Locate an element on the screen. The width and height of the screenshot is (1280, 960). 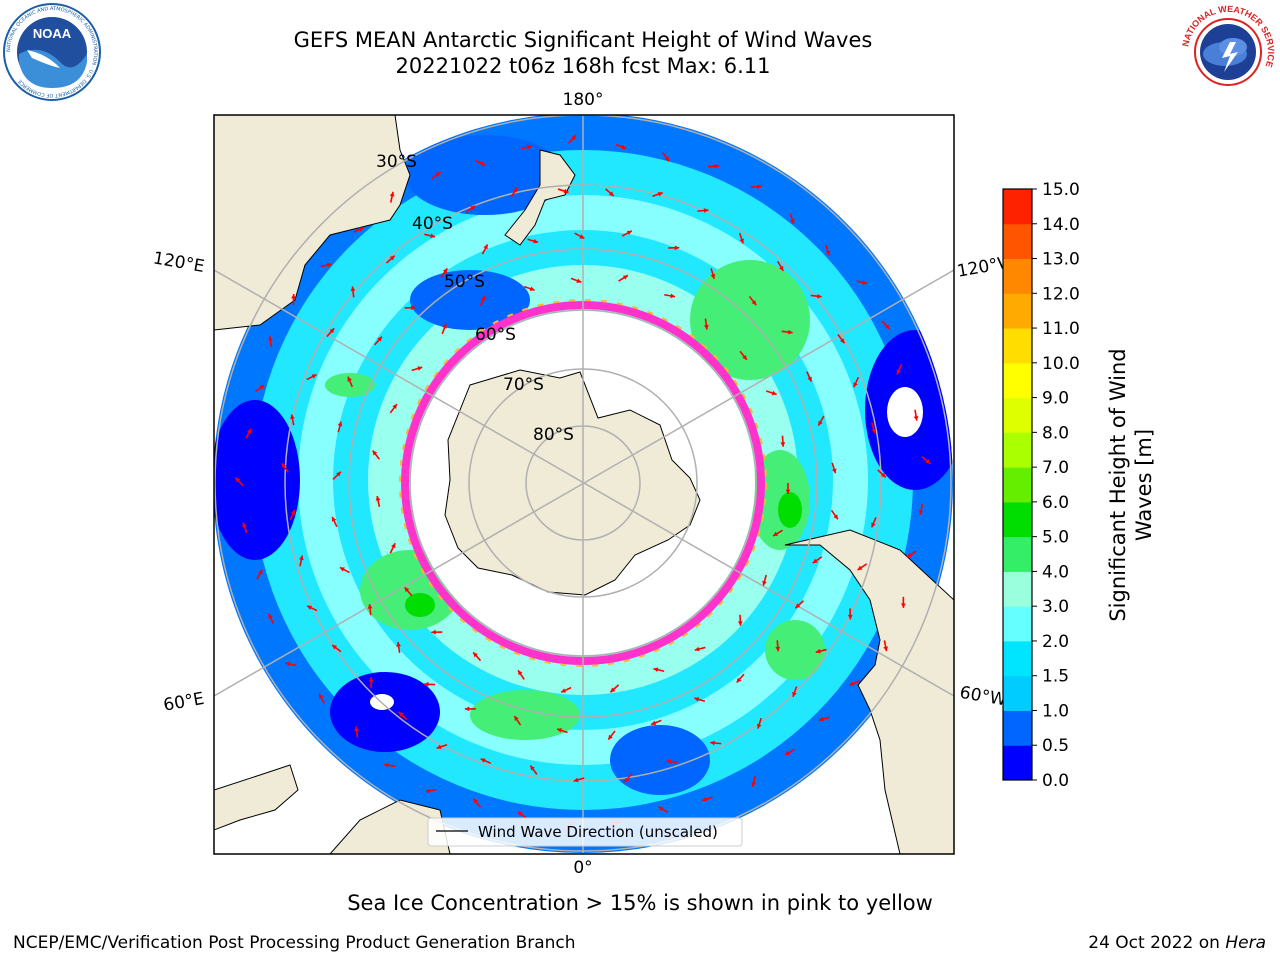
colorbar-tick-label: 7.0 is located at coordinates (1055, 468).